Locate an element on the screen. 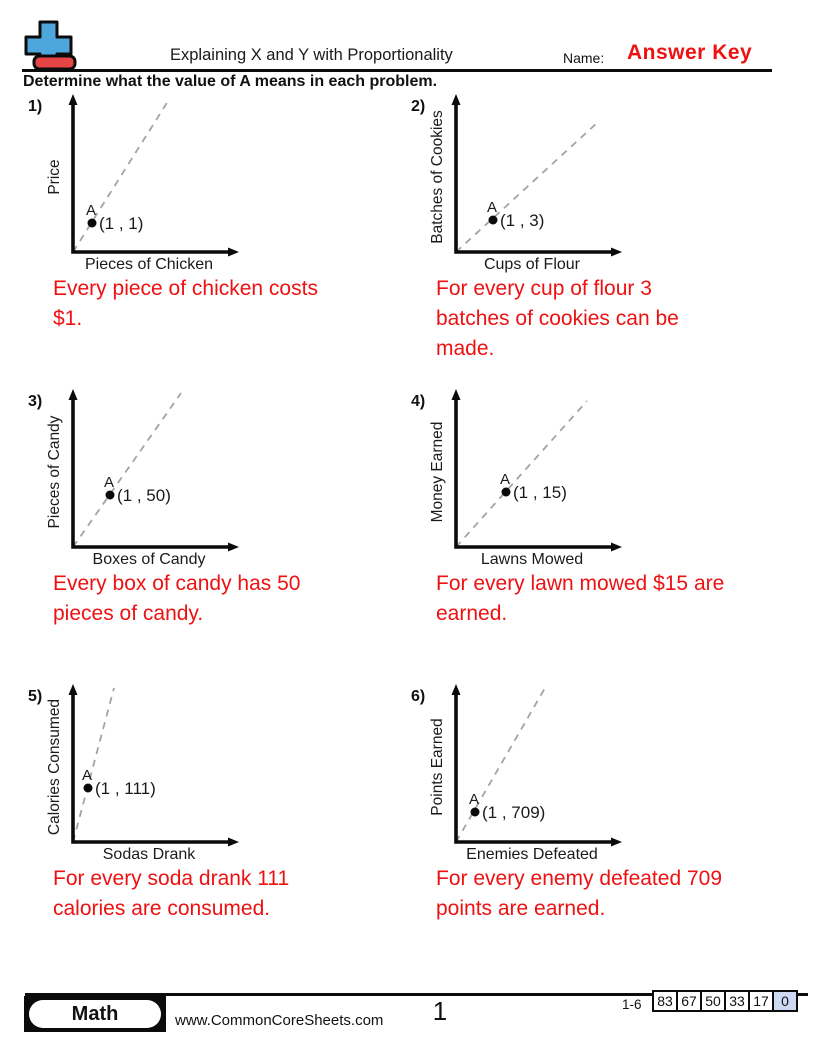  problem-number: 2) is located at coordinates (418, 106).